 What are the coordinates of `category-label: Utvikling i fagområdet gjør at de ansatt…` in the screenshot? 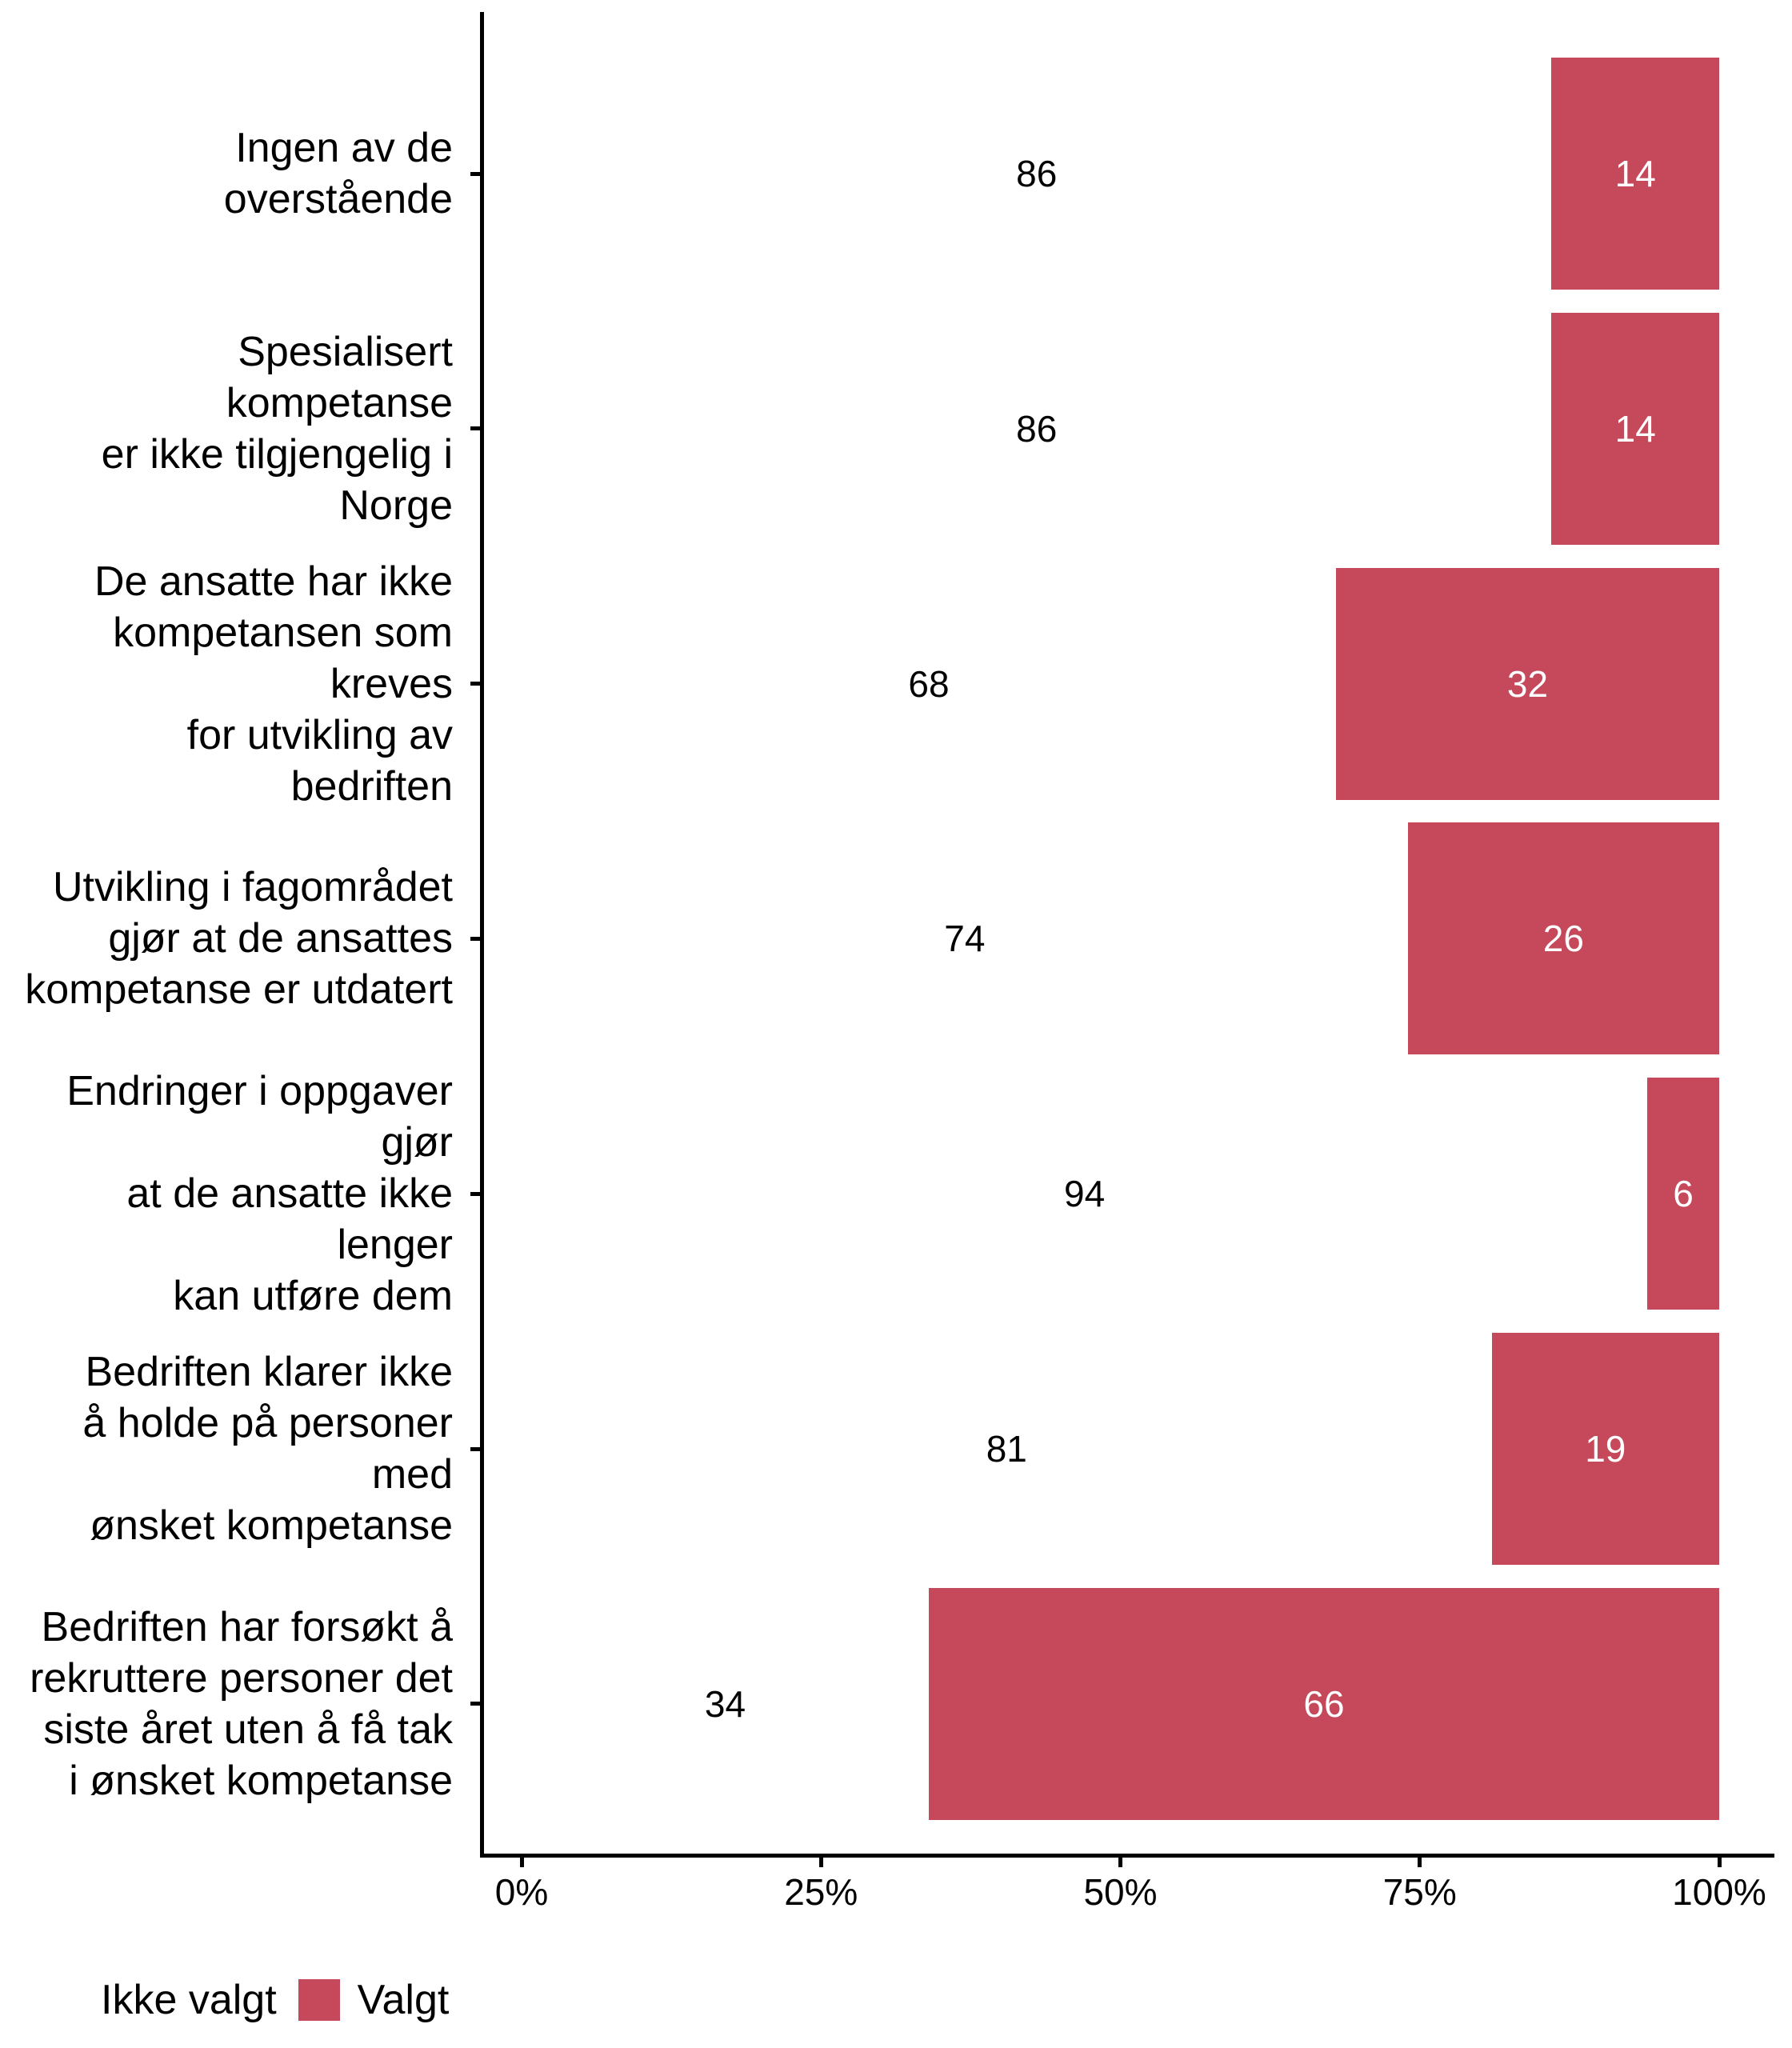 It's located at (239, 939).